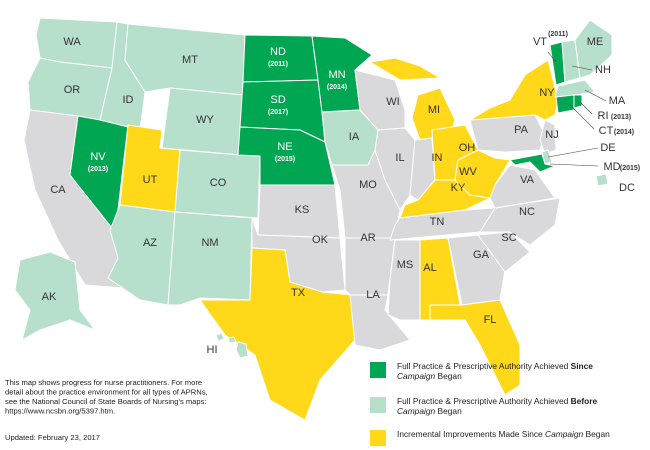  What do you see at coordinates (150, 243) in the screenshot?
I see `state-label: AZ` at bounding box center [150, 243].